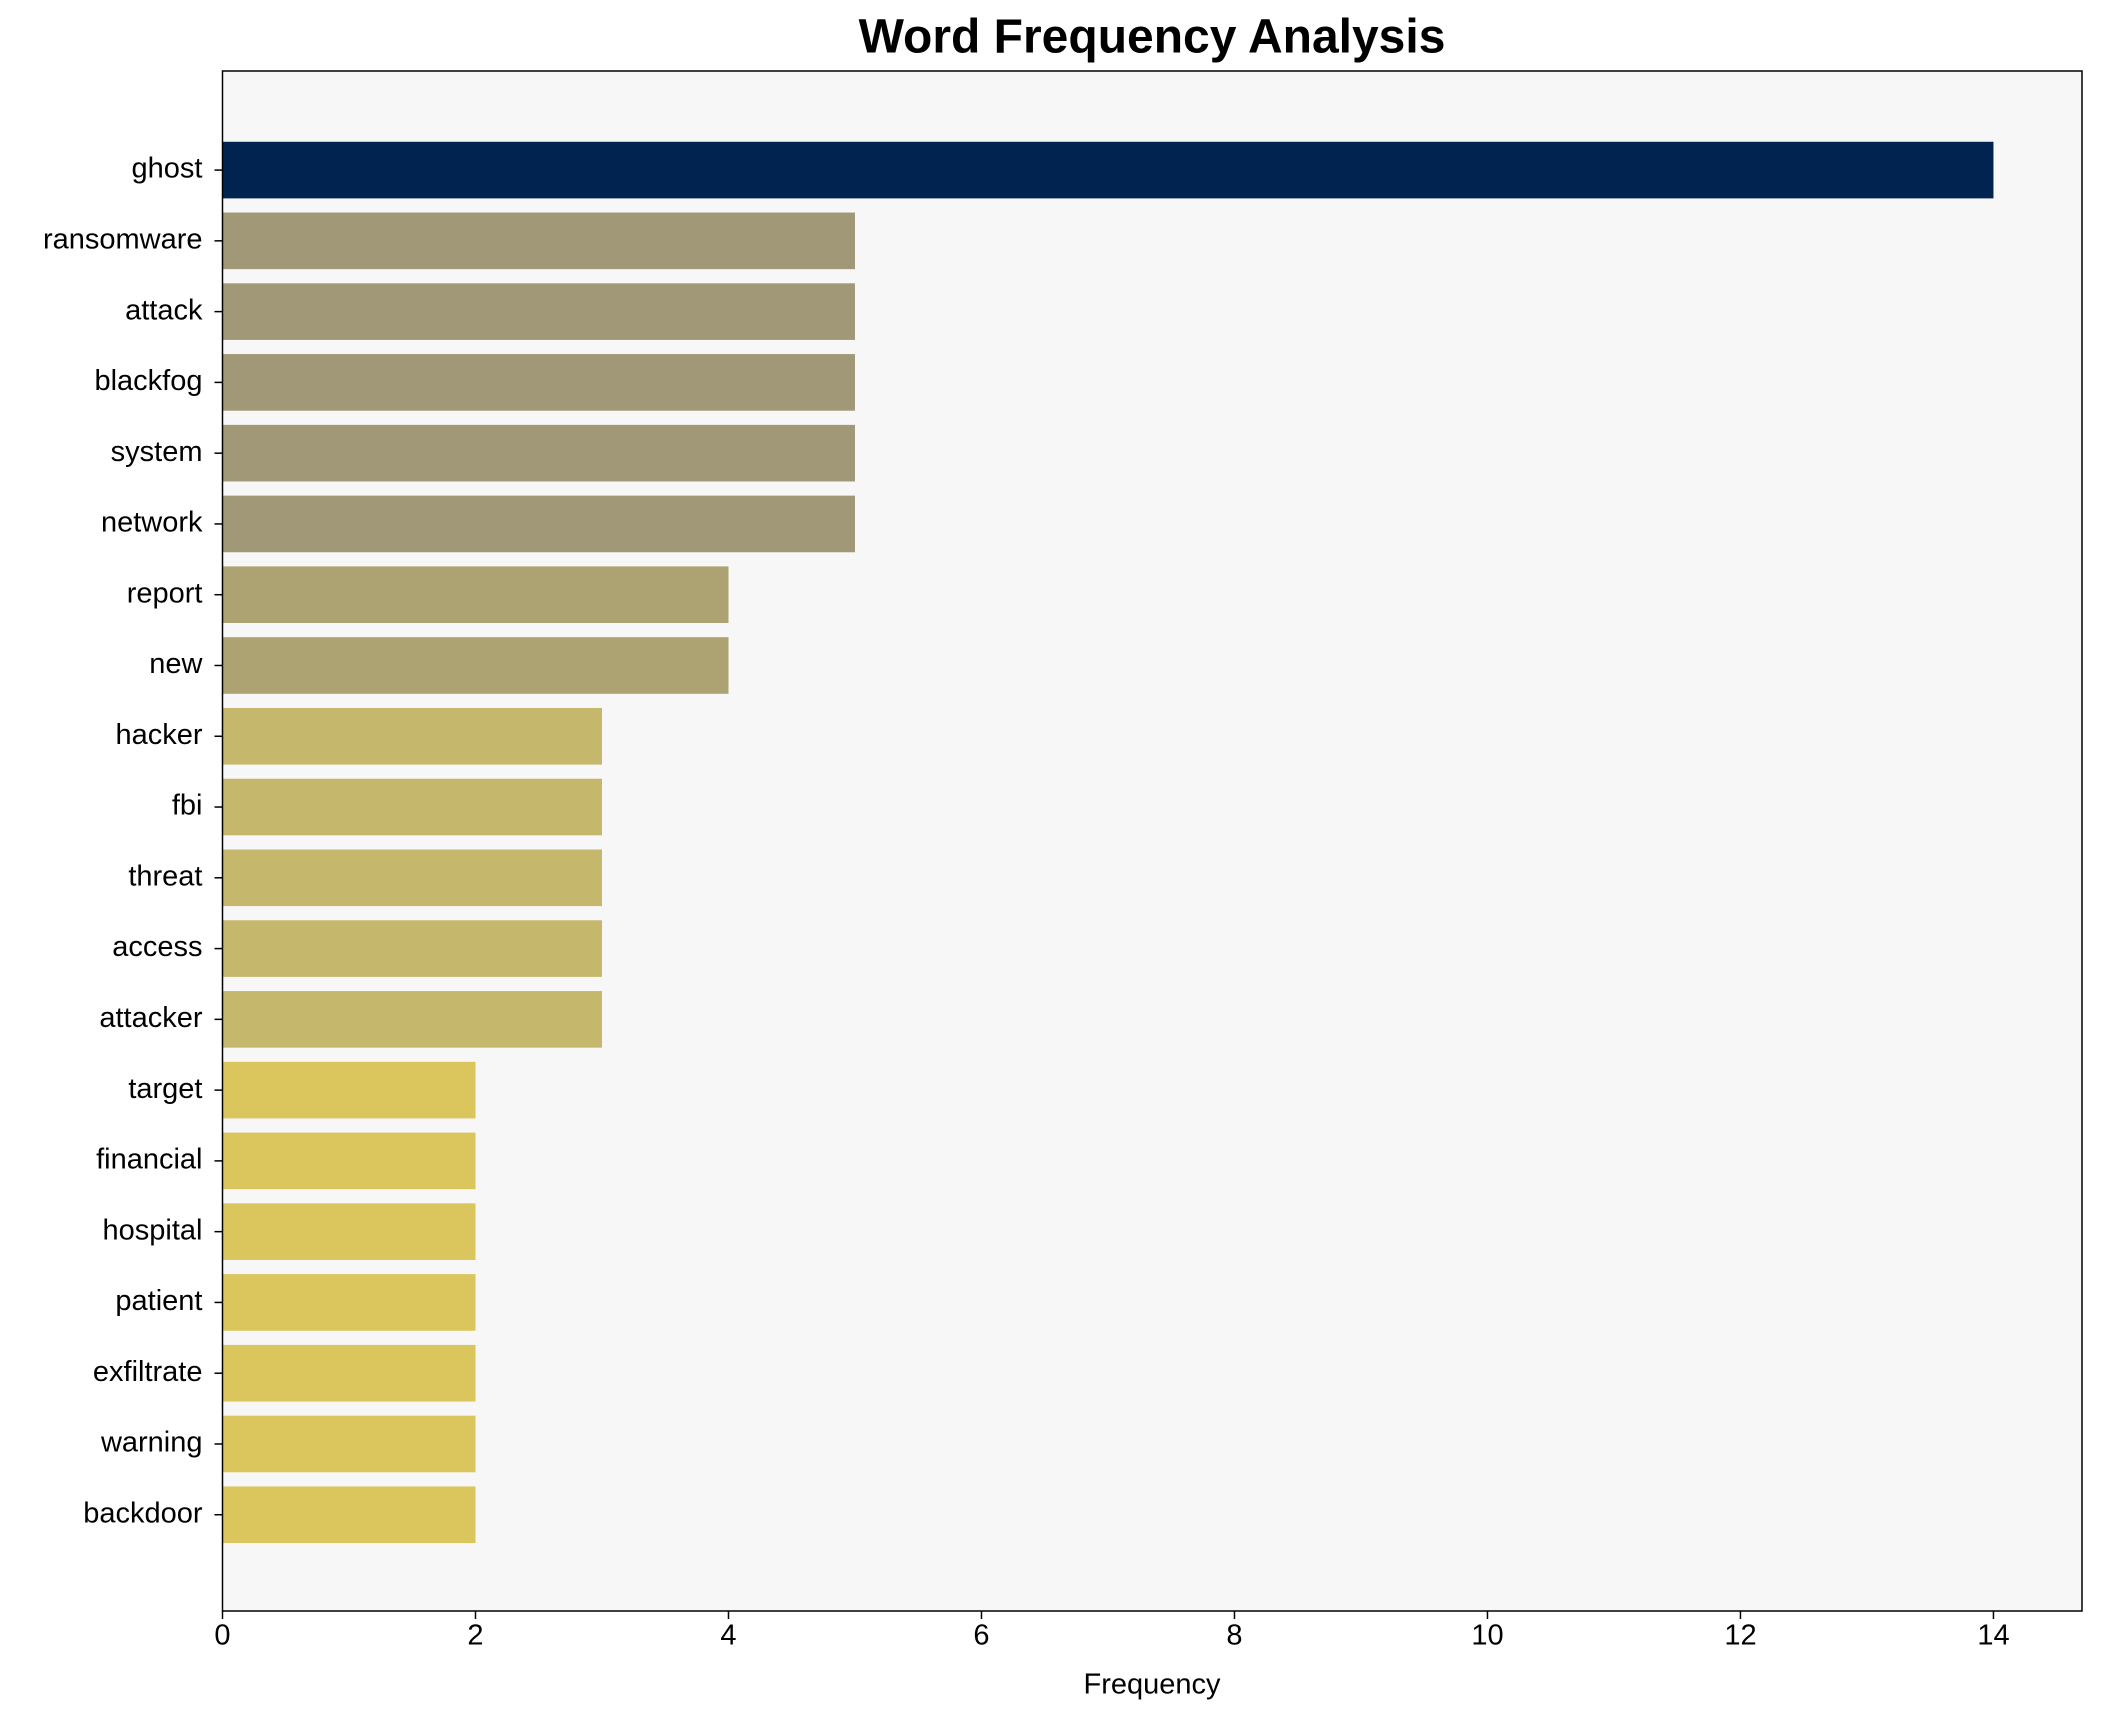 The height and width of the screenshot is (1722, 2102). I want to click on x-tick-label: 2, so click(475, 1636).